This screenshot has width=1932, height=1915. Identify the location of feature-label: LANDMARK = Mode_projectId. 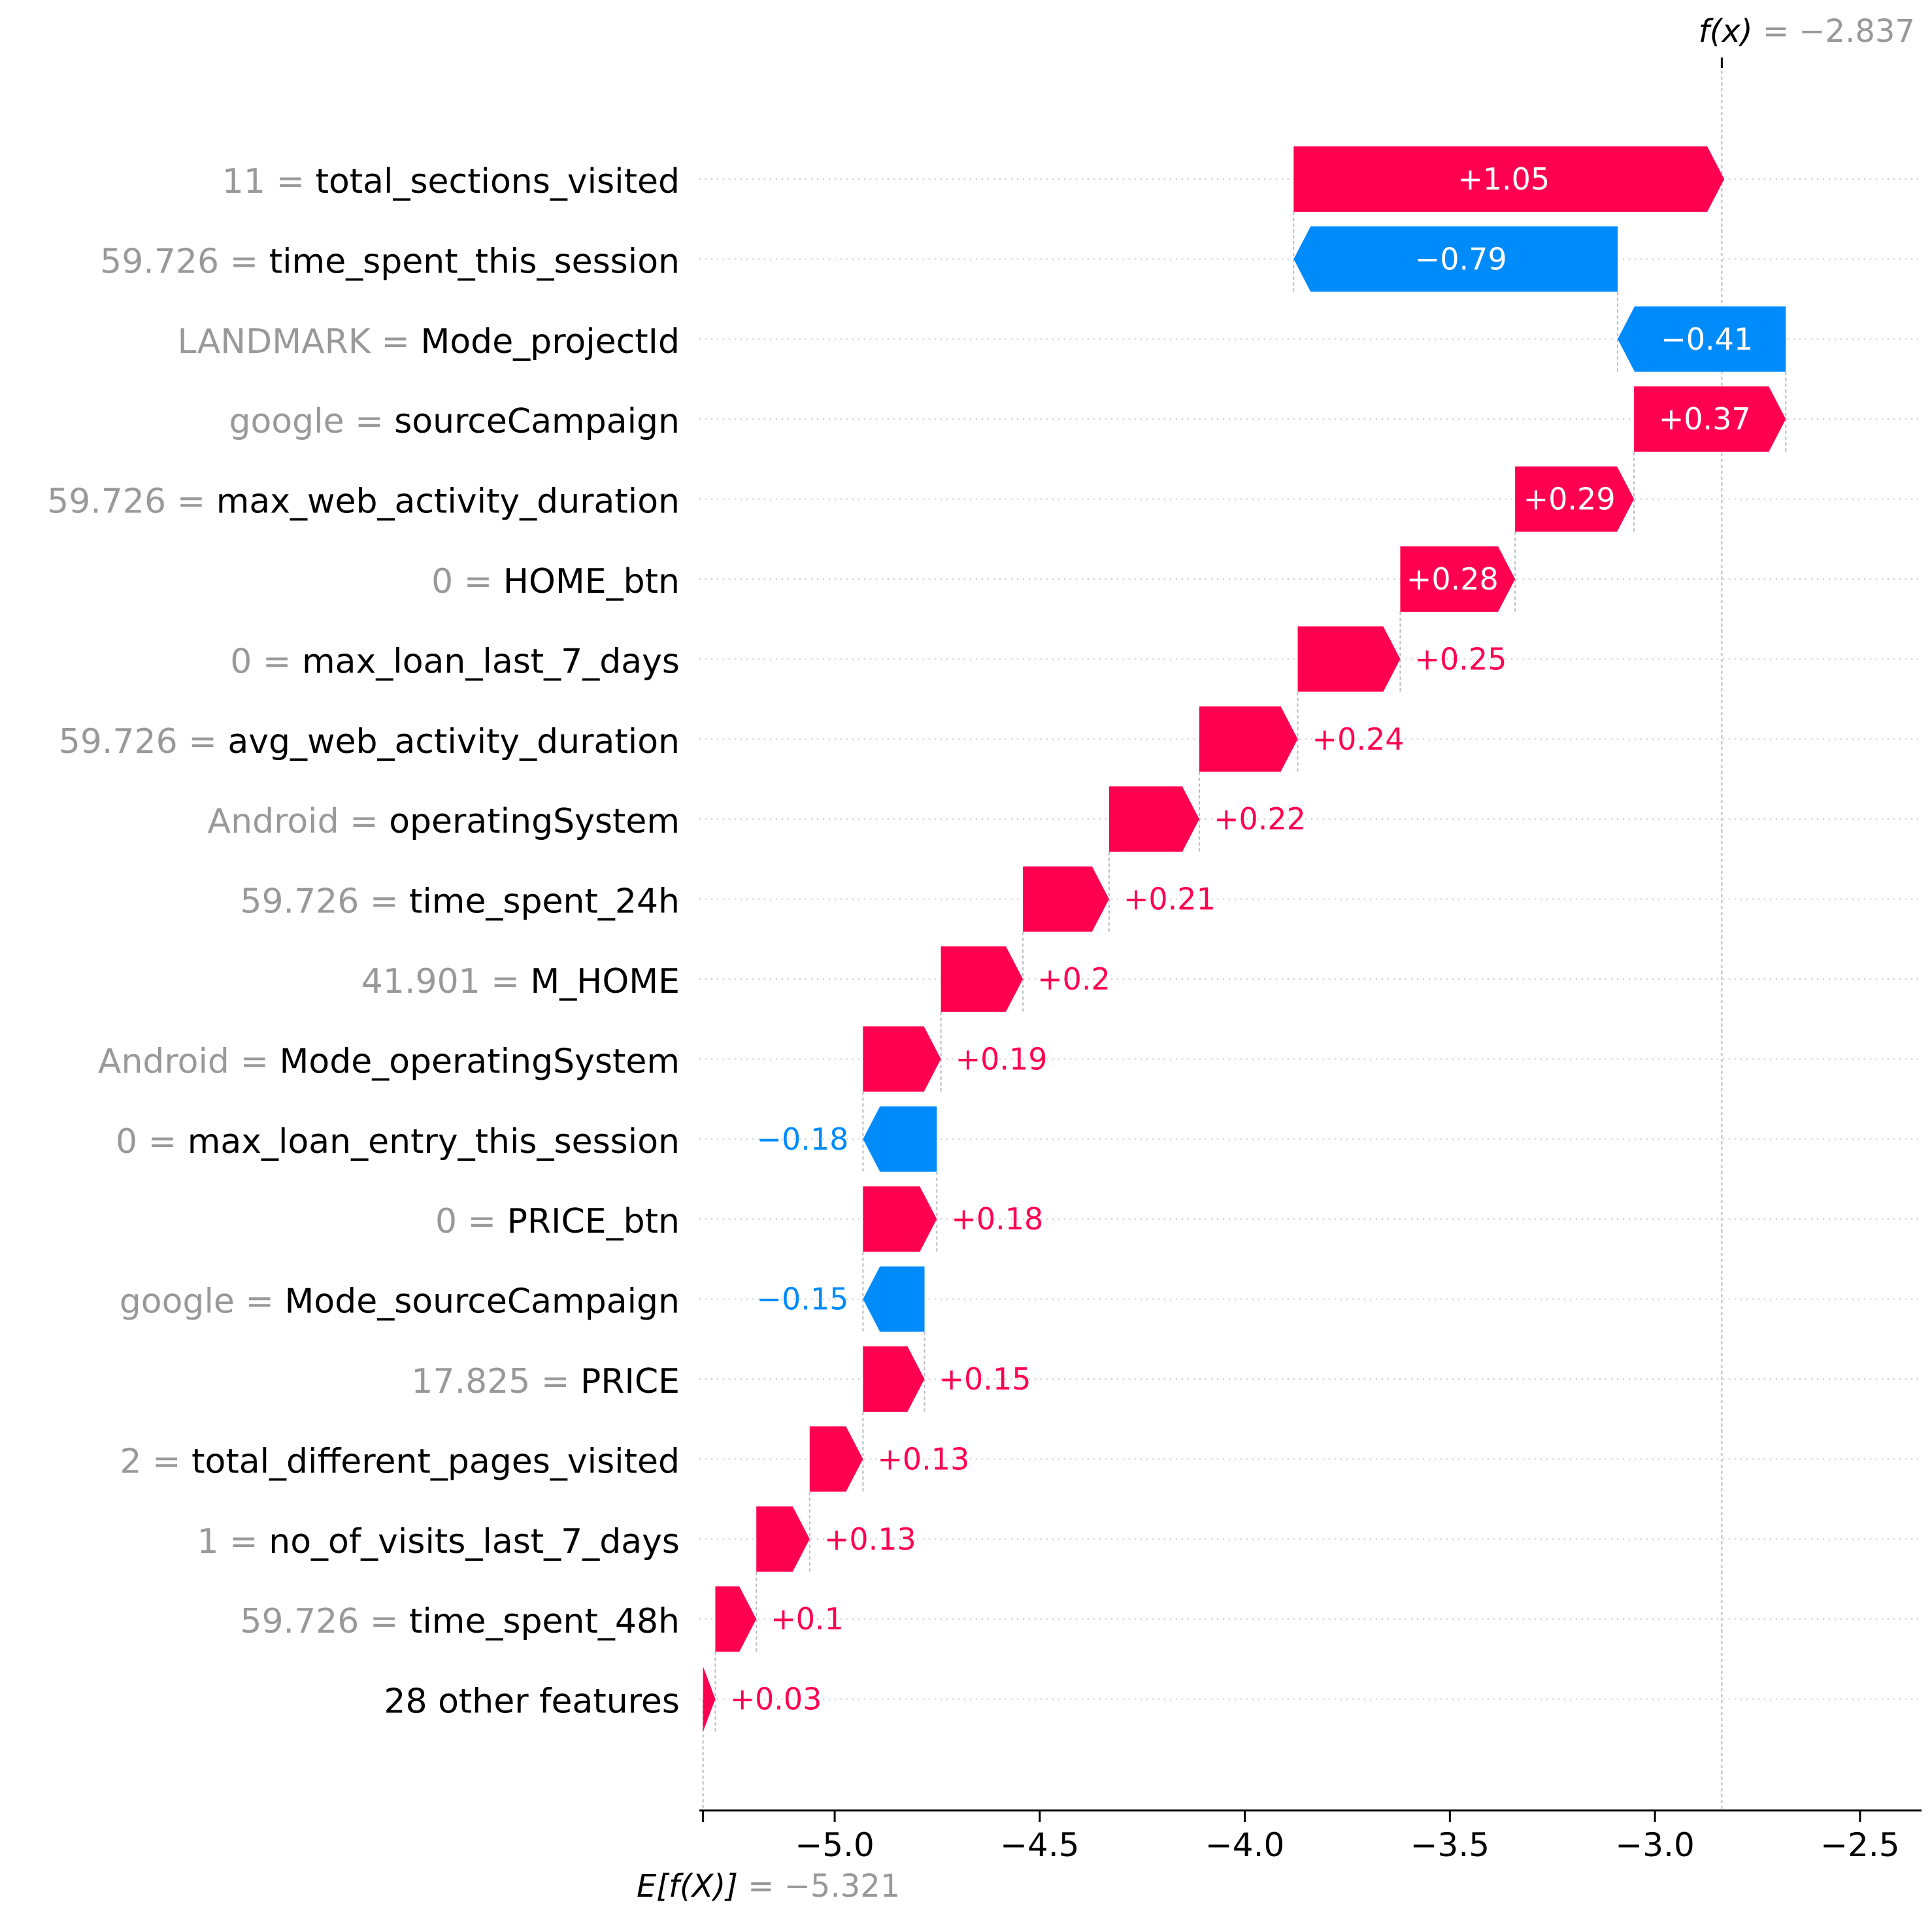
(429, 341).